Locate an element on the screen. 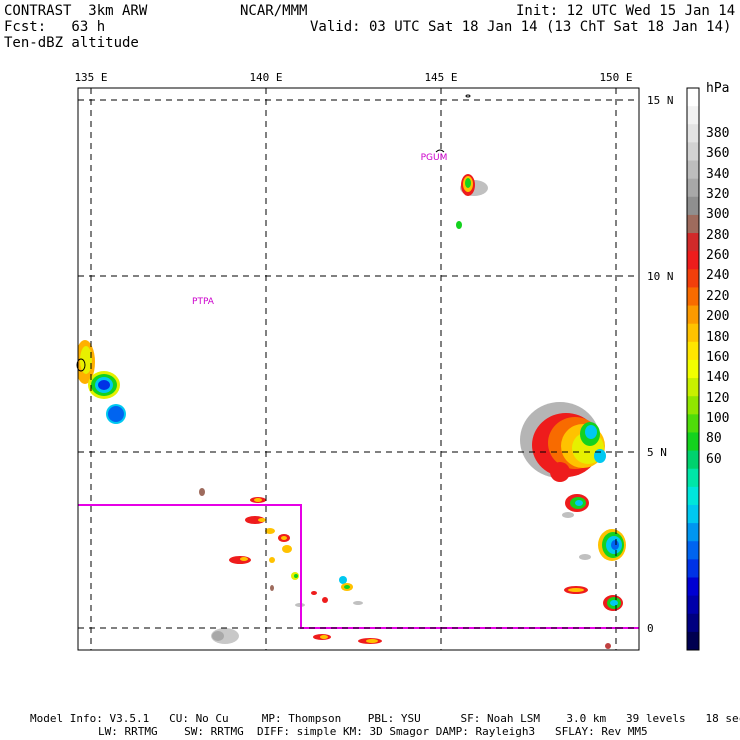 Image resolution: width=740 pixels, height=740 pixels. colorbar-label: 60 is located at coordinates (714, 459).